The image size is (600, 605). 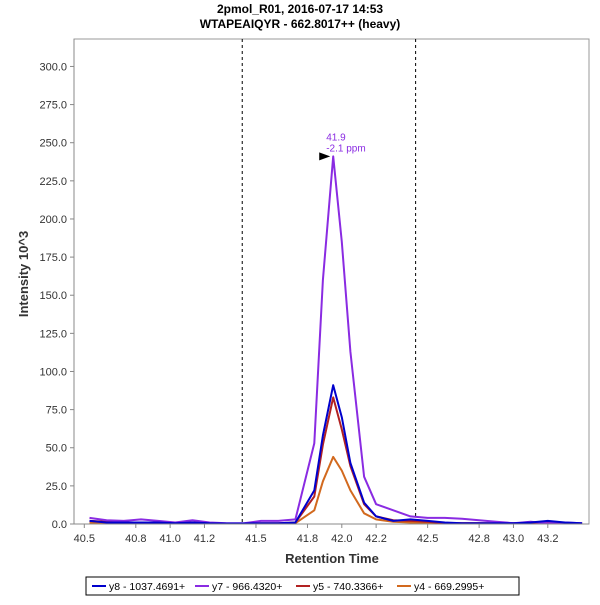 I want to click on x-tick-label: 42.8, so click(x=478, y=539).